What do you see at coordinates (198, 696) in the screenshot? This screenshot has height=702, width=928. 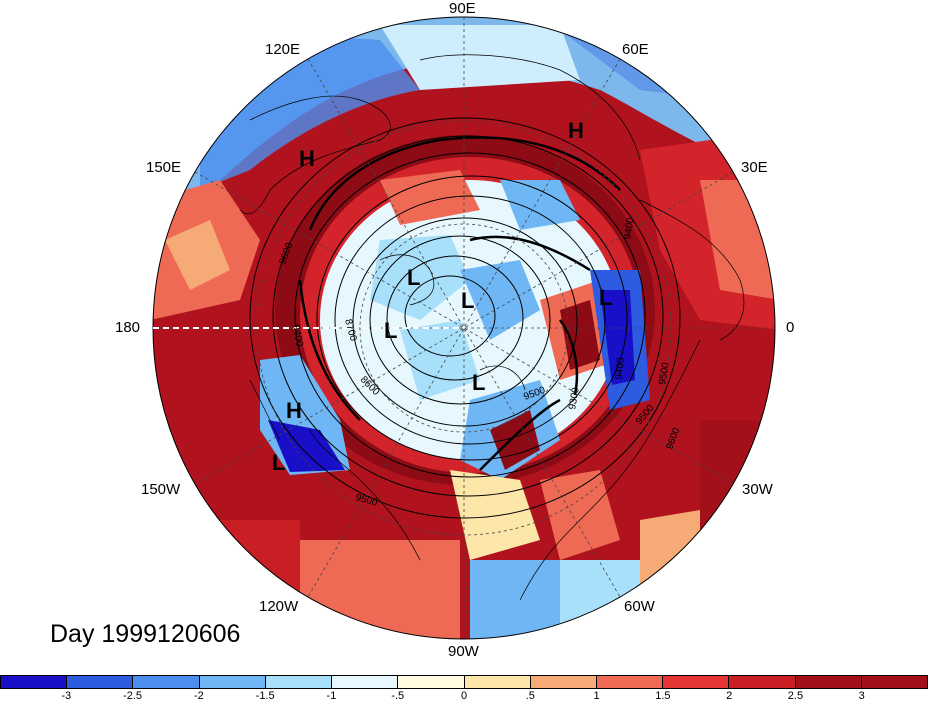 I see `colorbar-tick-label: -2` at bounding box center [198, 696].